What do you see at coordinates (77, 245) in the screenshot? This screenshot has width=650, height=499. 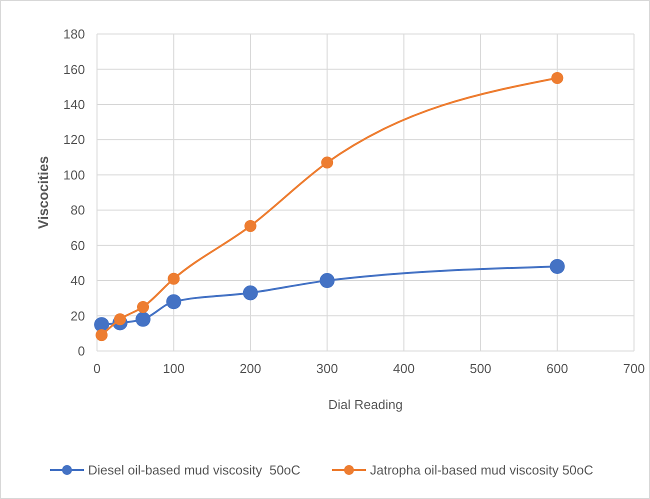 I see `y-tick-label: 60` at bounding box center [77, 245].